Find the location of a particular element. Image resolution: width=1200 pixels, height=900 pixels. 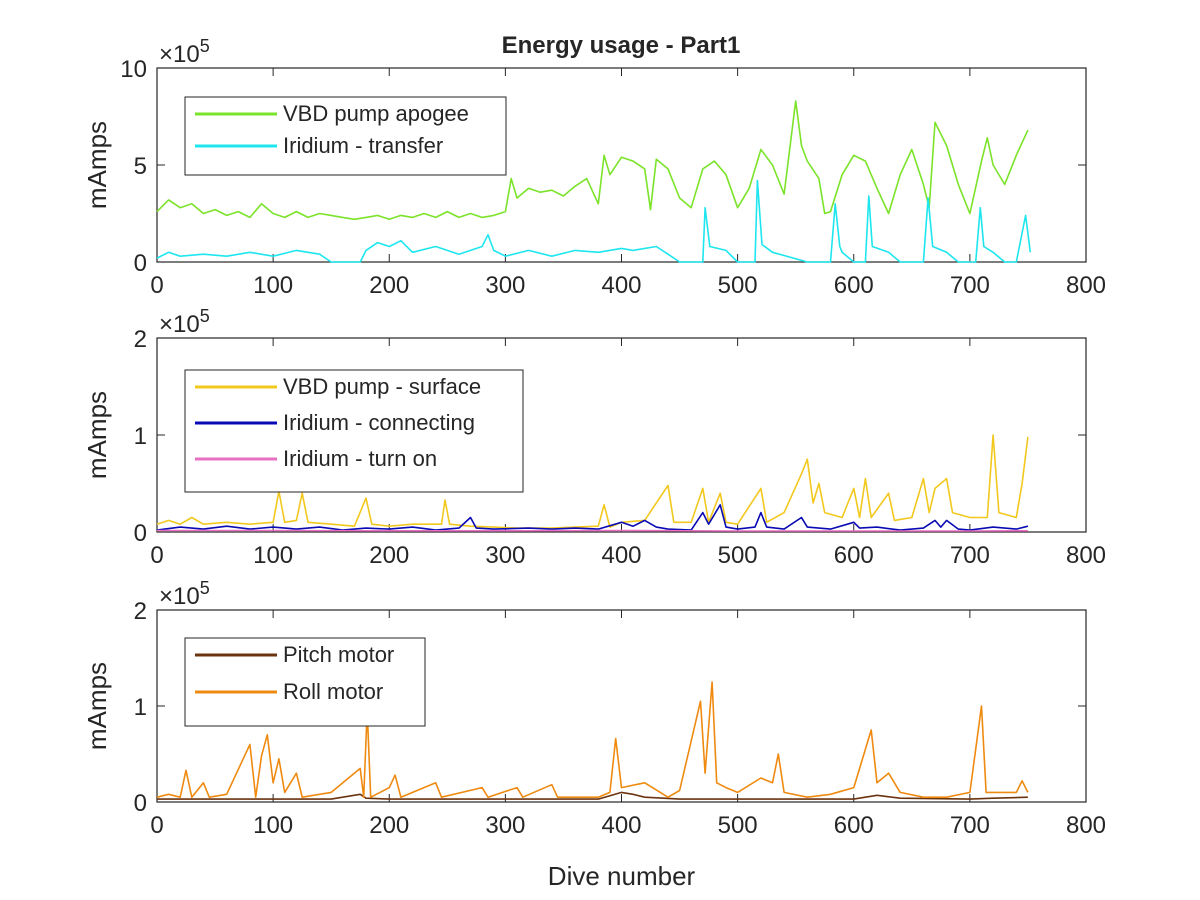

figure-title: Energy usage - Part1 is located at coordinates (621, 45).